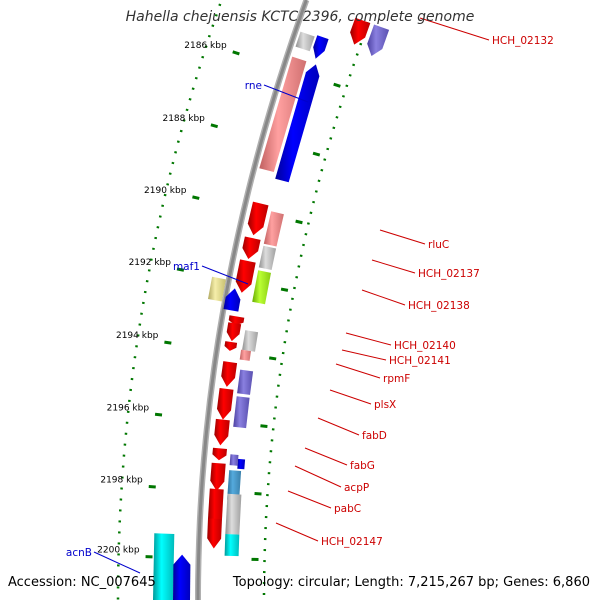 The width and height of the screenshot is (600, 604). Describe the element at coordinates (438, 245) in the screenshot. I see `gene-label: rluC` at that location.